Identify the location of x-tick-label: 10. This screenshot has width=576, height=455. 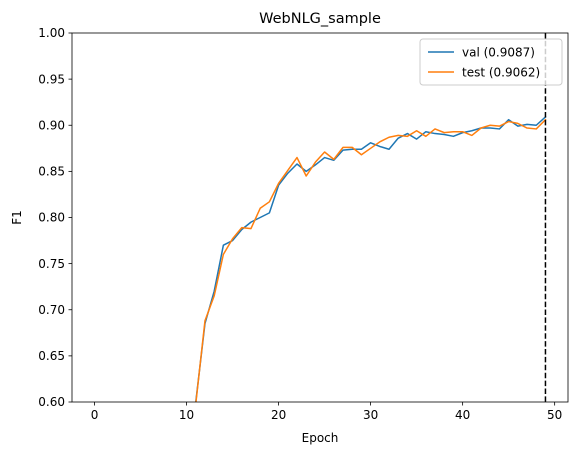
(186, 415).